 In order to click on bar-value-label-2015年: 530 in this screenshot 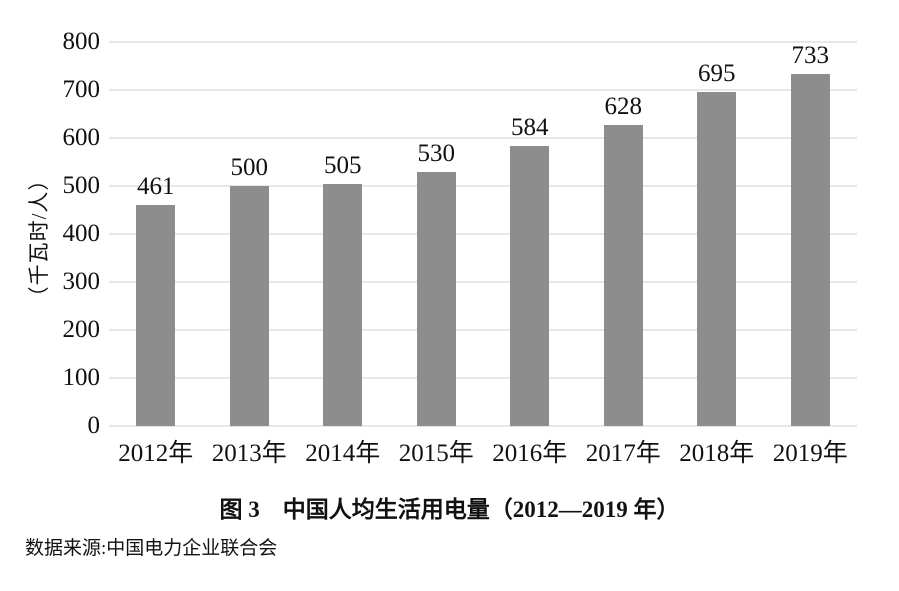, I will do `click(436, 153)`.